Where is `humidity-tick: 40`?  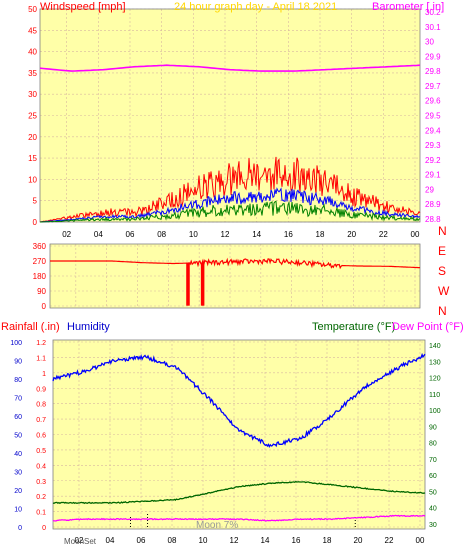 humidity-tick: 40 is located at coordinates (18, 454).